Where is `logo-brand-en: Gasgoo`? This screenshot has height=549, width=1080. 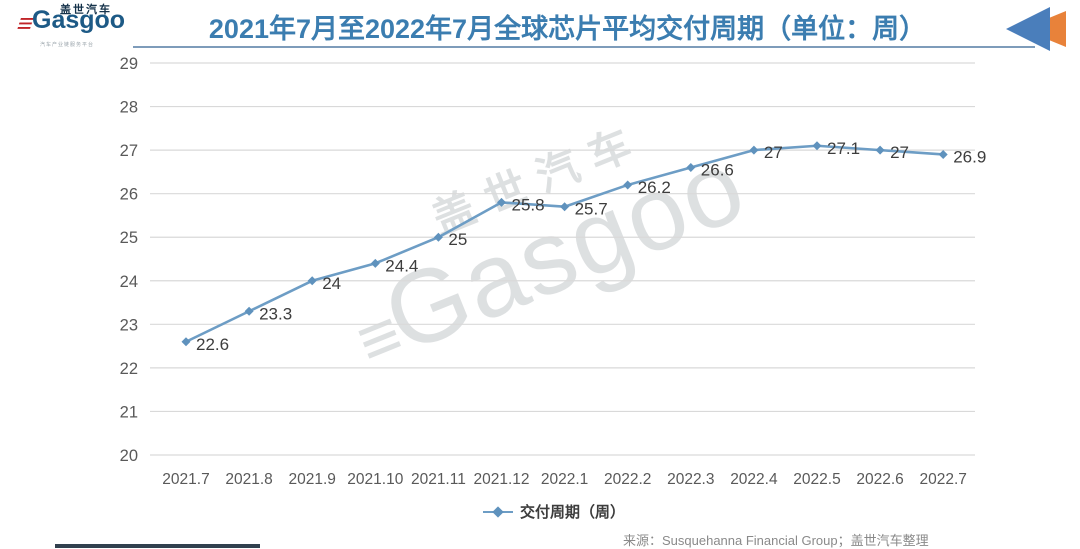 logo-brand-en: Gasgoo is located at coordinates (79, 20).